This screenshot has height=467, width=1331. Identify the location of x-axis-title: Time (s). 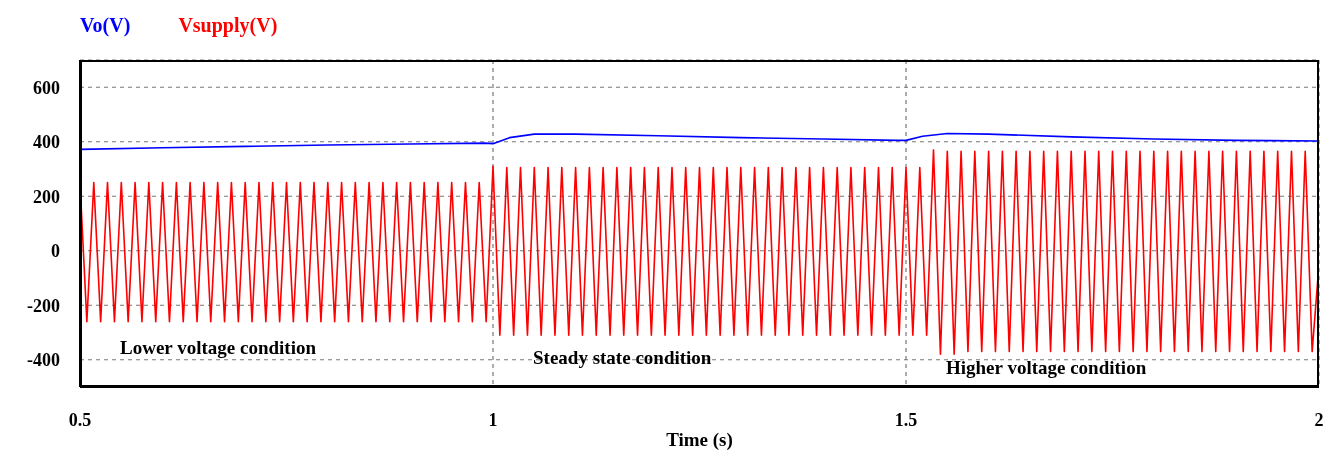
(699, 440).